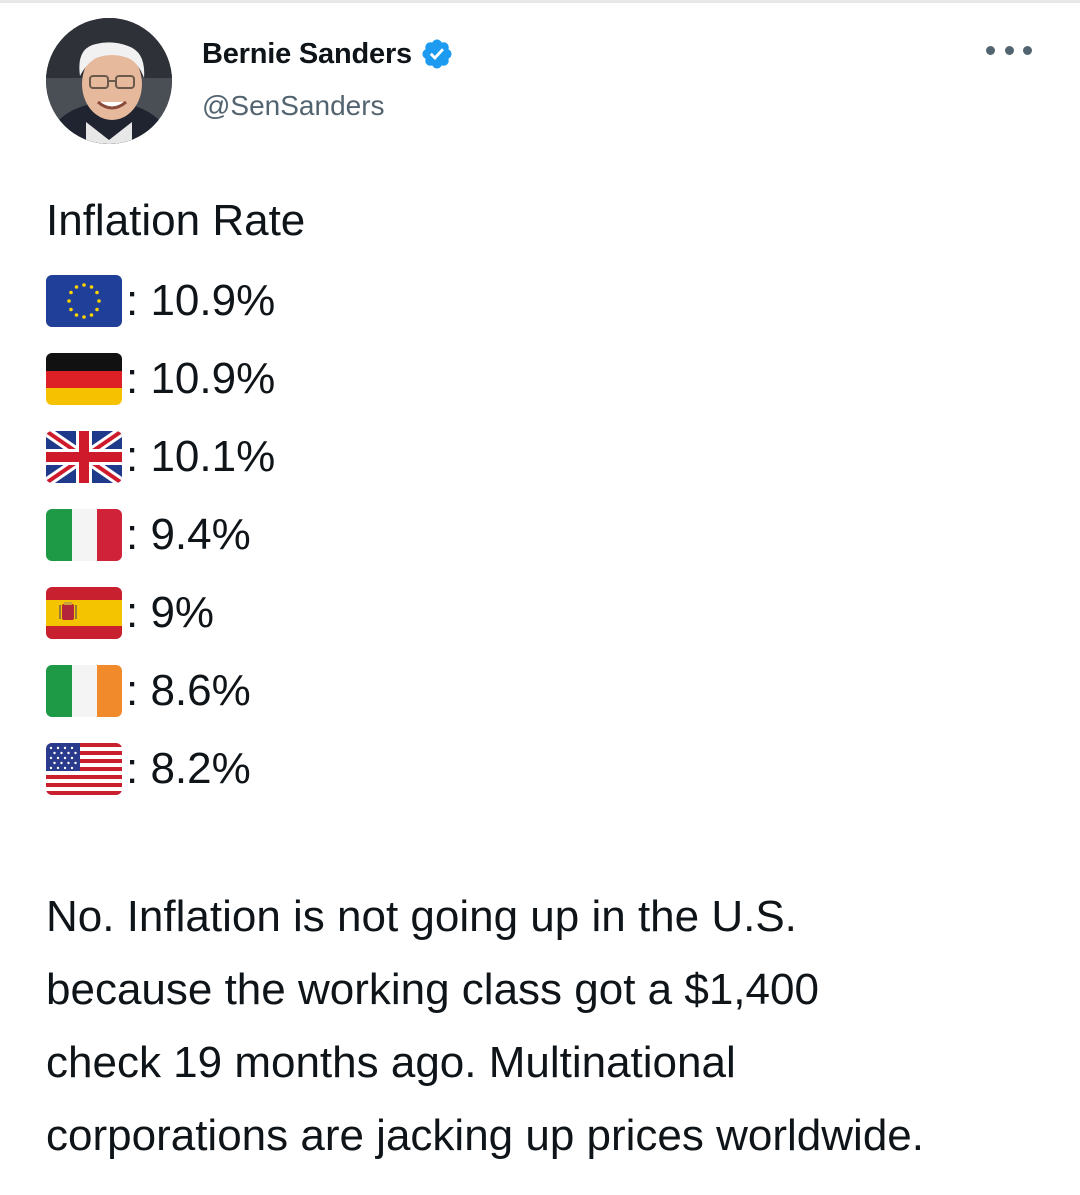 This screenshot has width=1080, height=1195. Describe the element at coordinates (346, 379) in the screenshot. I see `rate-row-germany: : 10.9%` at that location.